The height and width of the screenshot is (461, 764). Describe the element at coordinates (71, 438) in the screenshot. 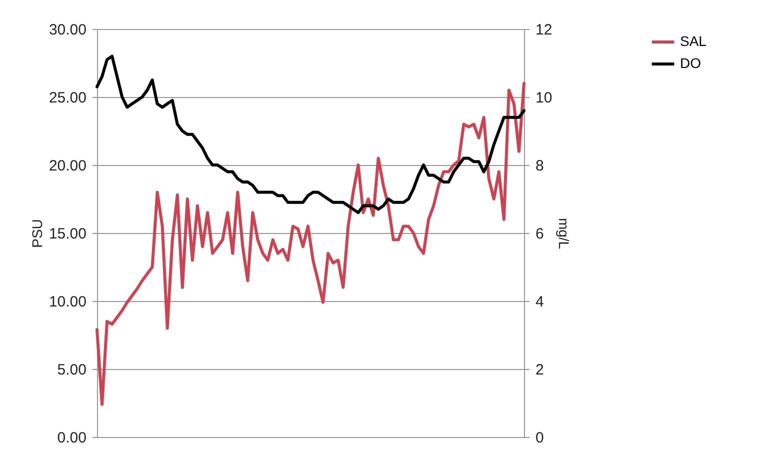

I see `y-tick-label: 0.00` at that location.